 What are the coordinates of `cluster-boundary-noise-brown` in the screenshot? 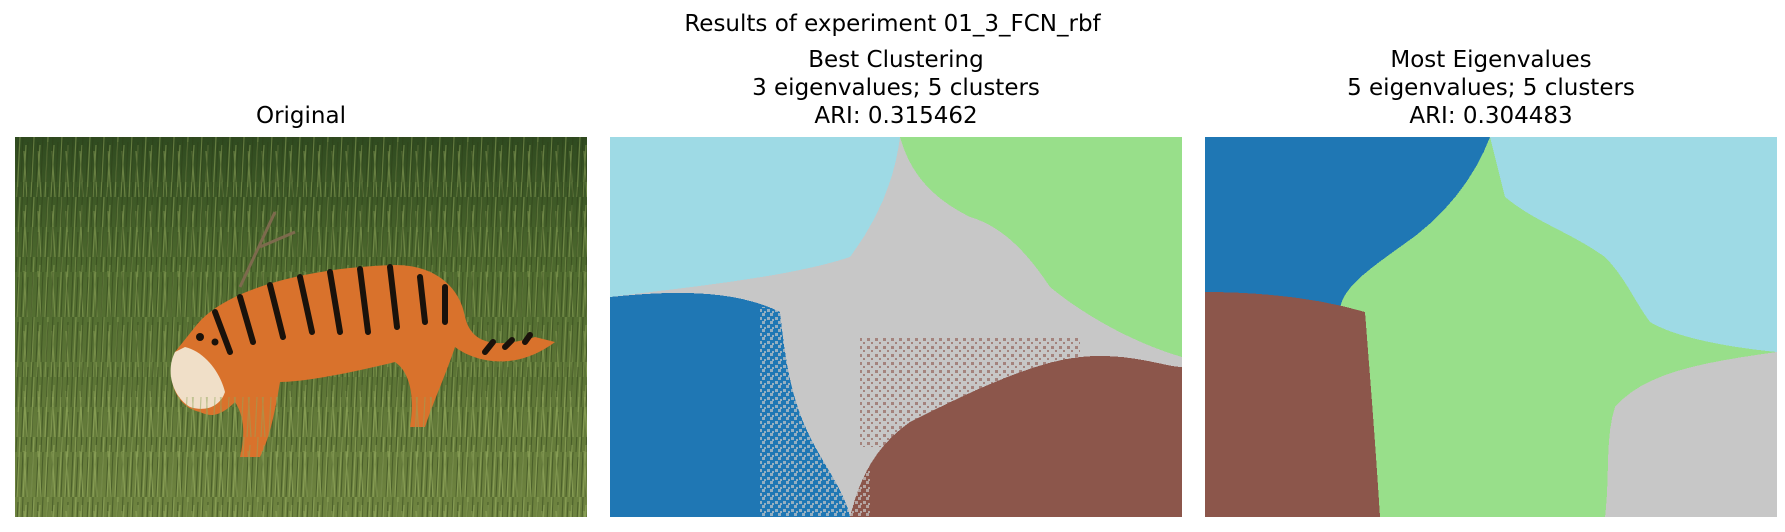 It's located at (970, 392).